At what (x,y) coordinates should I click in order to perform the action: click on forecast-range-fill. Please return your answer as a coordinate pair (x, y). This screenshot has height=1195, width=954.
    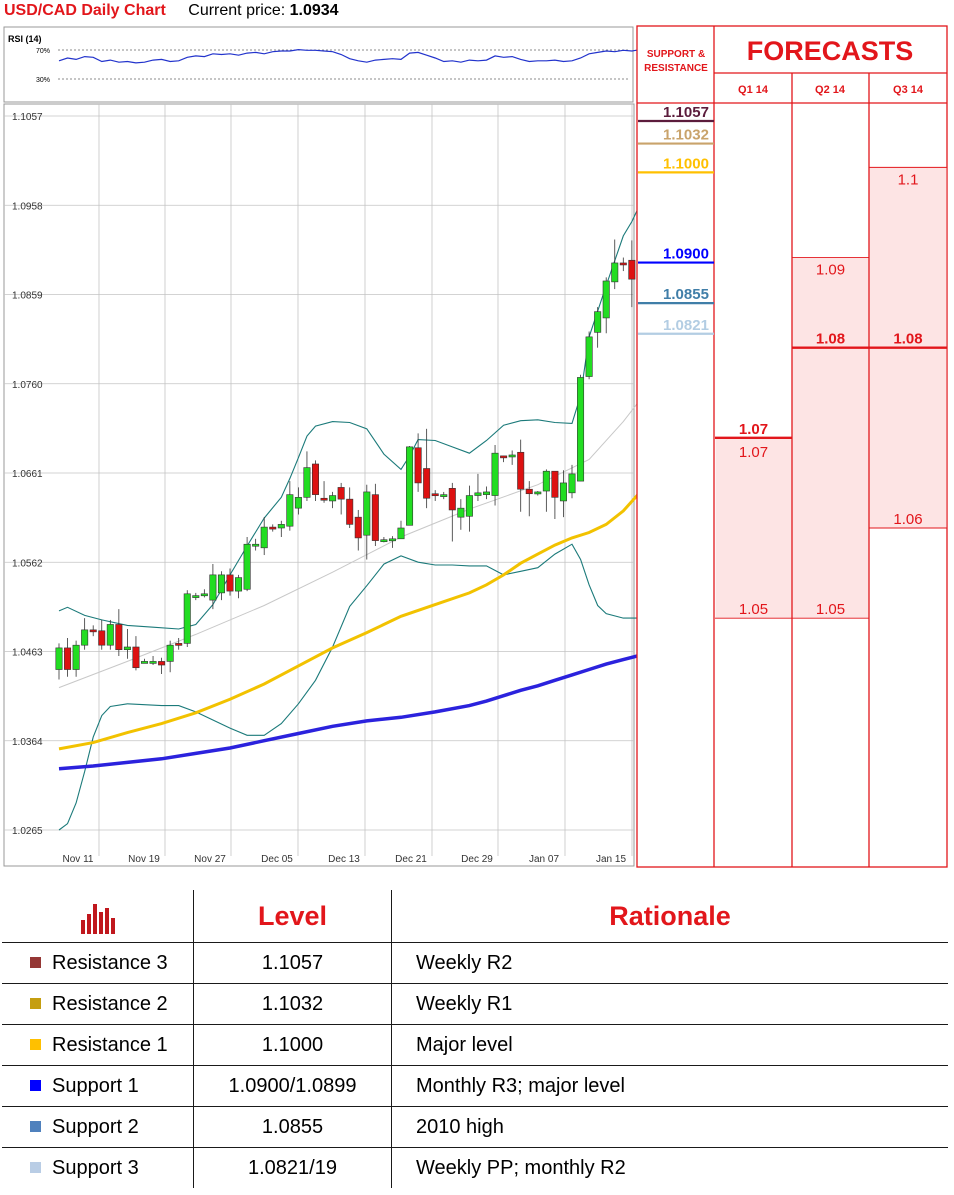
    Looking at the image, I should click on (753, 528).